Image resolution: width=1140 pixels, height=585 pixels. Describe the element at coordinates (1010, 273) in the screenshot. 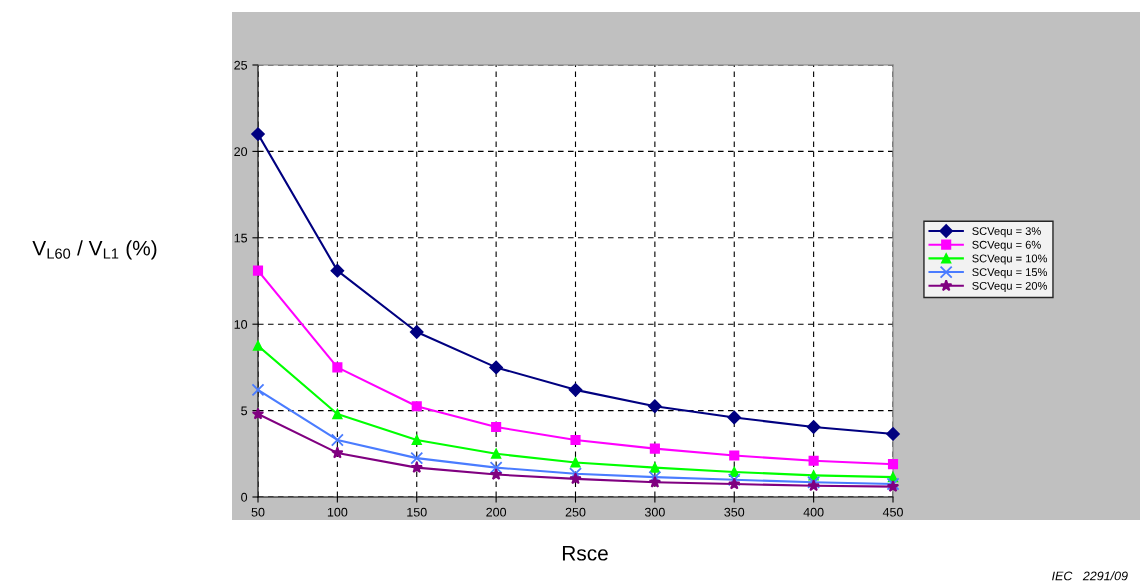

I see `legend-label: SCVequ = 15%` at that location.